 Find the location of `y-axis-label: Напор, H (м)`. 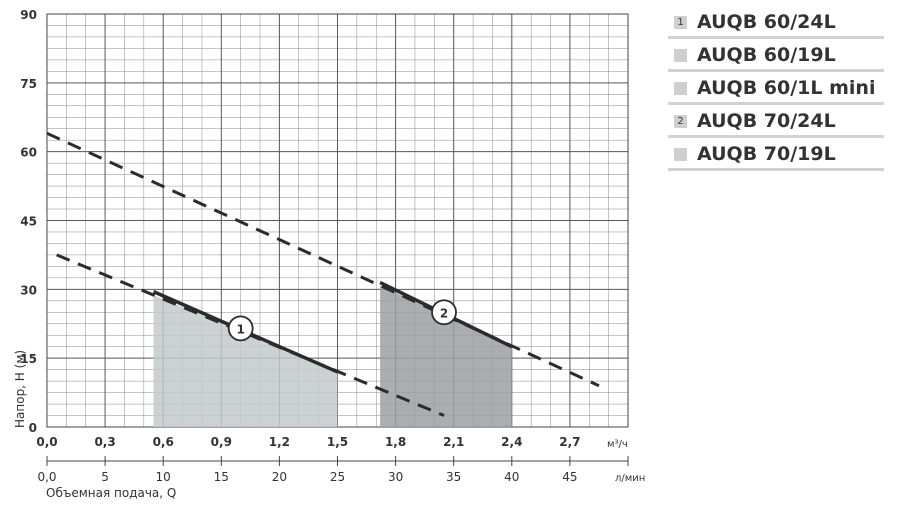

y-axis-label: Напор, H (м) is located at coordinates (20, 389).